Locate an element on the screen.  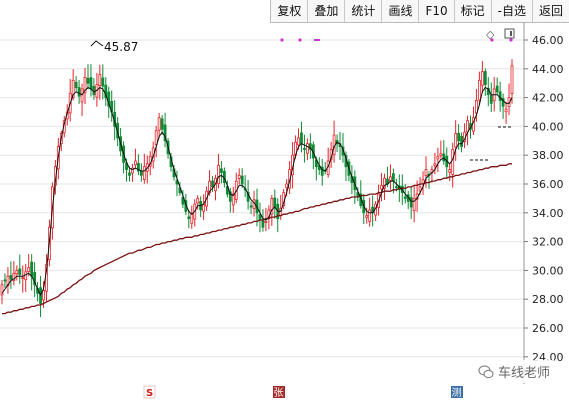
zhang-marker: 张 is located at coordinates (279, 392).